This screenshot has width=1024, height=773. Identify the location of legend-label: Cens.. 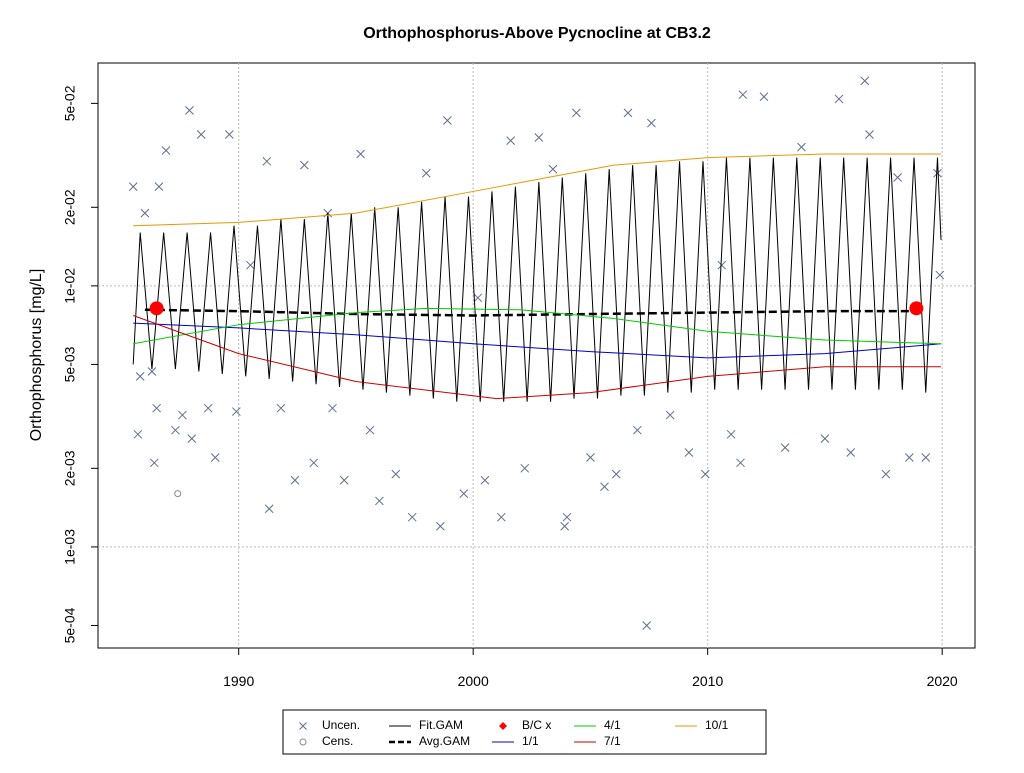
(337, 741).